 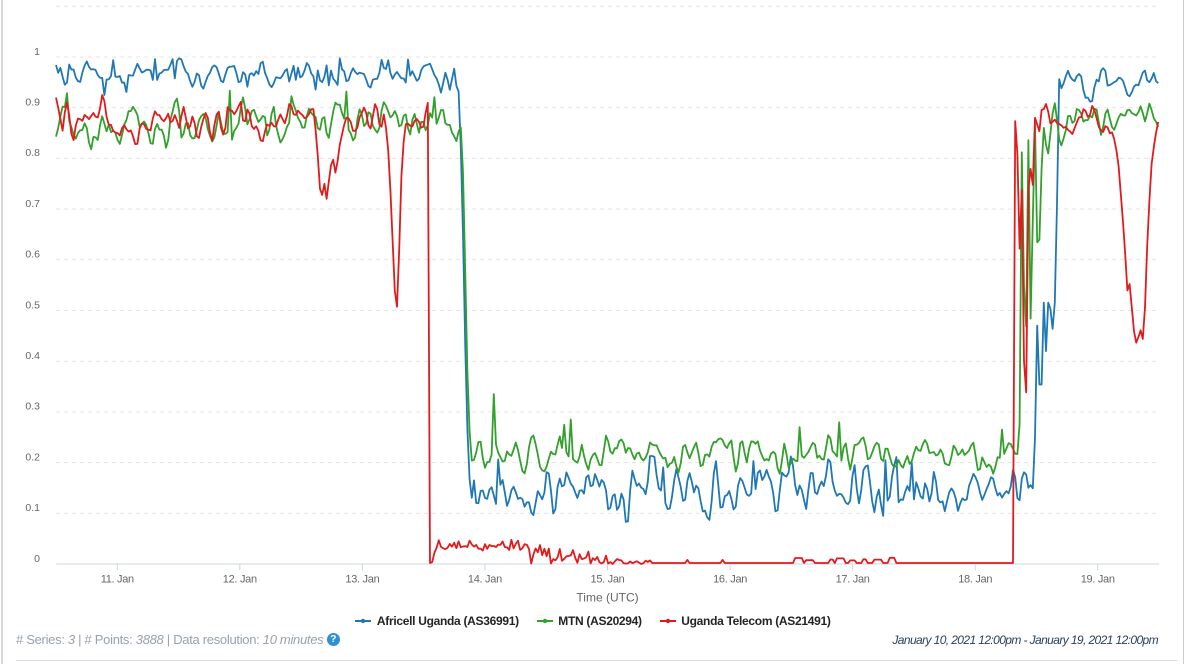 I want to click on svg-text: 14. Jan, so click(x=485, y=580).